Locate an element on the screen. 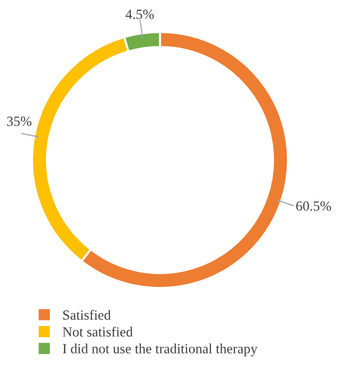 This screenshot has height=366, width=344. legend-label: Satisfied is located at coordinates (87, 315).